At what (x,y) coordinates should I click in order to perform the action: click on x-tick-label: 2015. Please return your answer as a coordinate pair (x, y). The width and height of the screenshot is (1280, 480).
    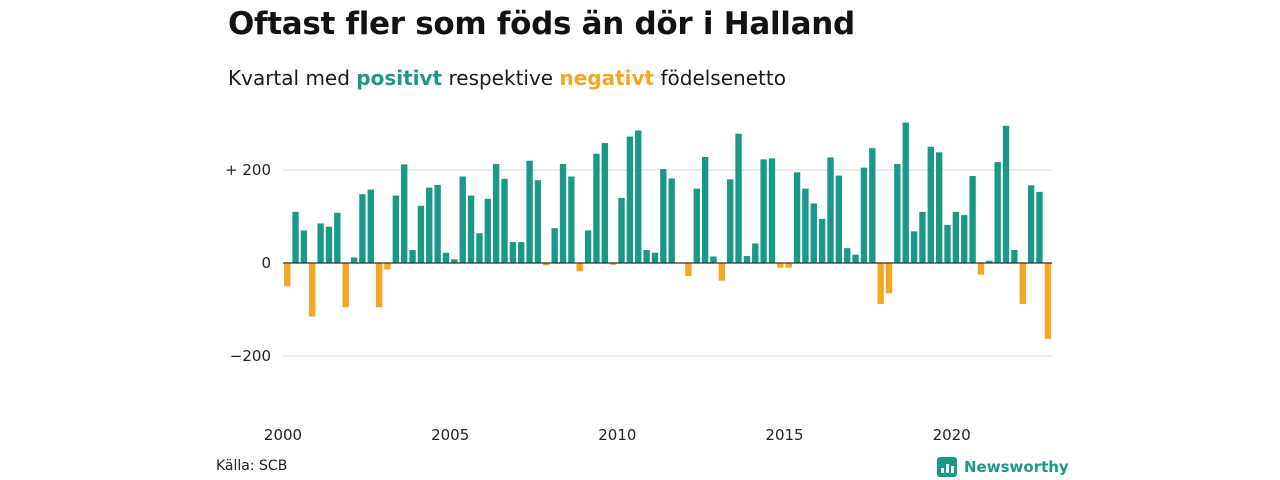
    Looking at the image, I should click on (784, 435).